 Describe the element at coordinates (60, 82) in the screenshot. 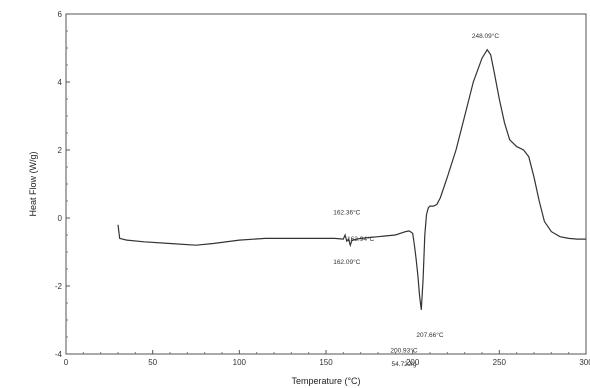

I see `y-tick-label: 4` at that location.